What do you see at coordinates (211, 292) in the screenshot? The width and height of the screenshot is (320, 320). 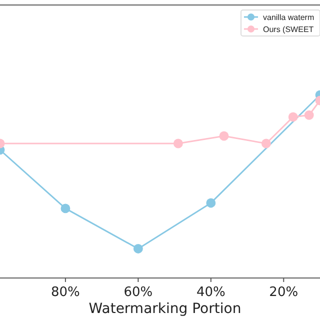 I see `x-tick-label: 40%` at bounding box center [211, 292].